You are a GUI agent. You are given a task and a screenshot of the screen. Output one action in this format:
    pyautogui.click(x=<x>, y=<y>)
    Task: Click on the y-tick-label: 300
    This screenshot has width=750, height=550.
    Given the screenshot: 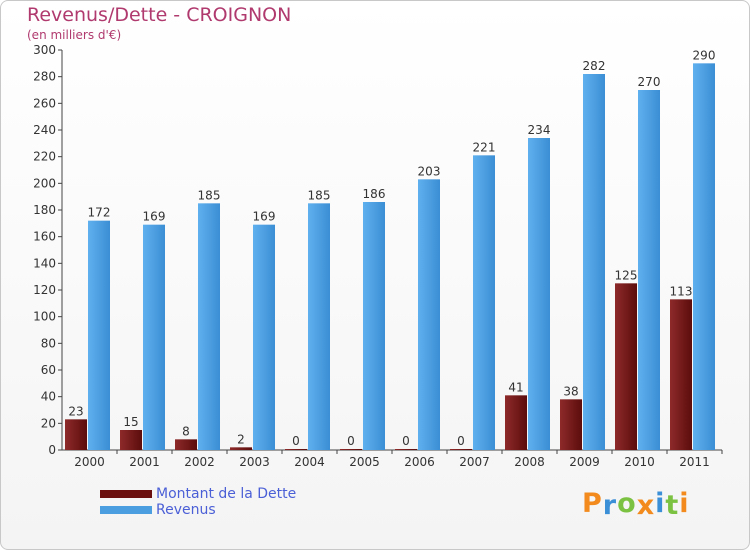 What is the action you would take?
    pyautogui.click(x=44, y=50)
    